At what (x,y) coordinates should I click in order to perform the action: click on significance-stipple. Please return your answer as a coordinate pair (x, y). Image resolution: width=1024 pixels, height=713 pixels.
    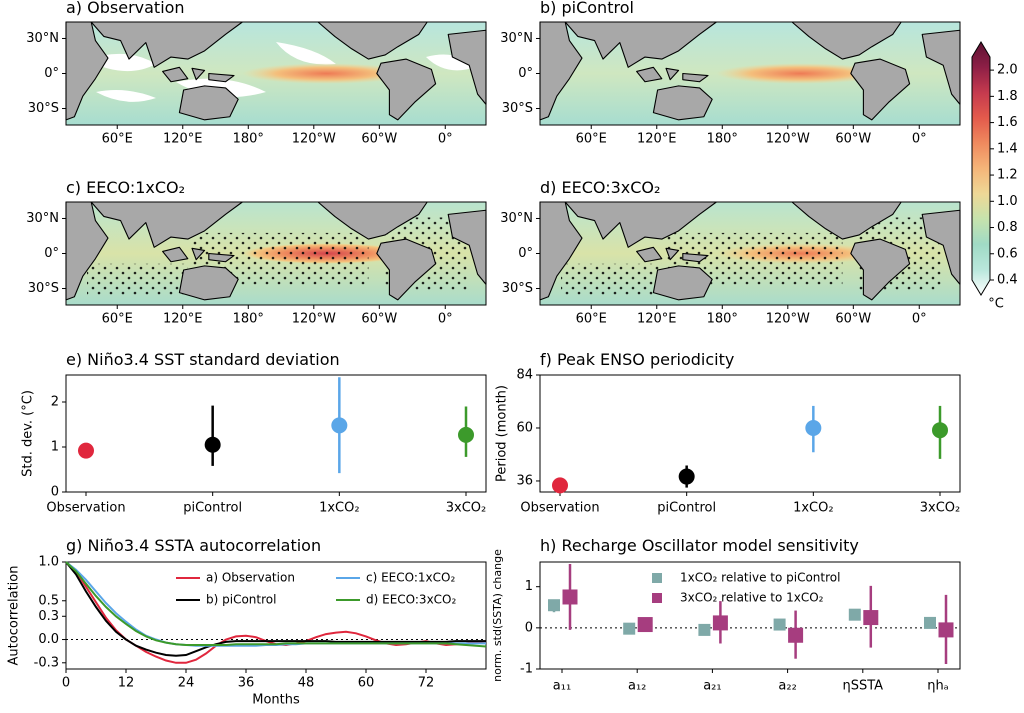
    Looking at the image, I should click on (611, 279).